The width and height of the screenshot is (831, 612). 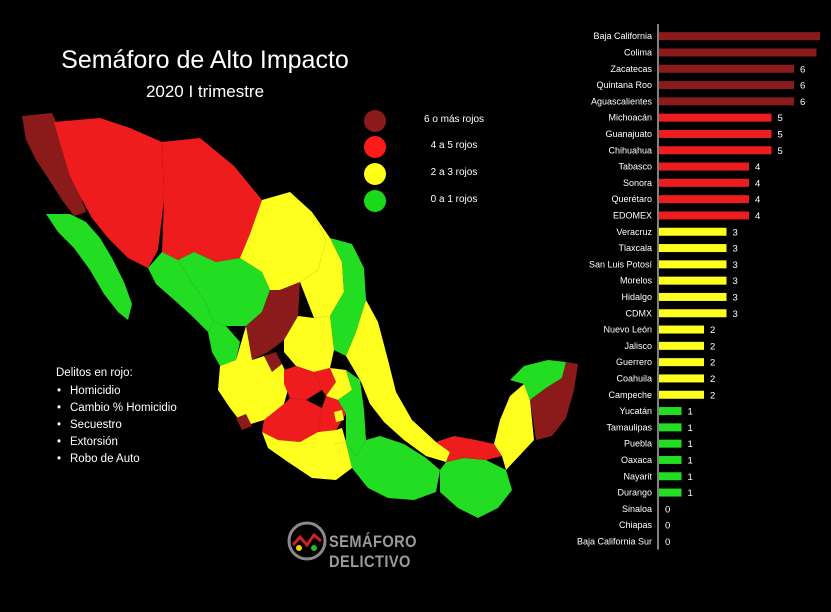 I want to click on bar-category-label: Nayarit, so click(x=637, y=476).